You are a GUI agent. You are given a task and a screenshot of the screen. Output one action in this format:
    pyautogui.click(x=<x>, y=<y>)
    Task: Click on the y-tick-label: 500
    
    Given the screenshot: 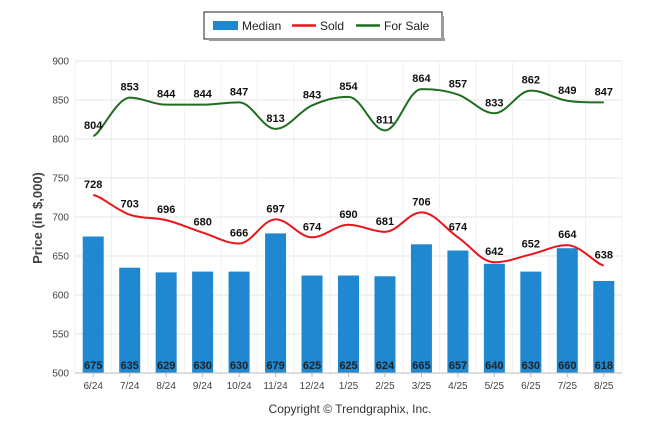 What is the action you would take?
    pyautogui.click(x=60, y=374)
    